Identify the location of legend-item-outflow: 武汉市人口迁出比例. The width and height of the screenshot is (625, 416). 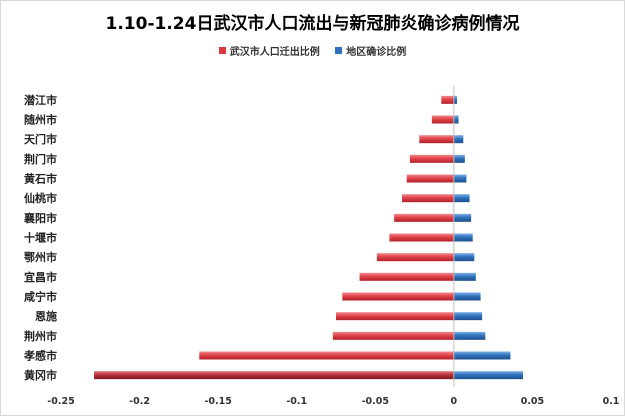
(269, 50).